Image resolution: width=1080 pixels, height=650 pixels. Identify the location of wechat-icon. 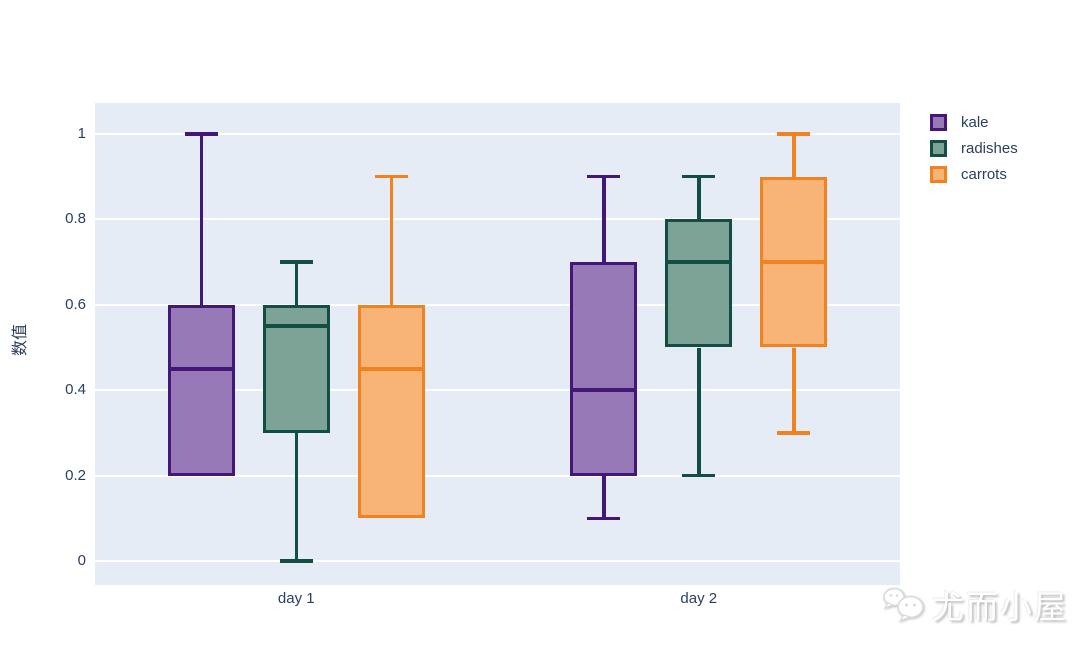
(903, 605).